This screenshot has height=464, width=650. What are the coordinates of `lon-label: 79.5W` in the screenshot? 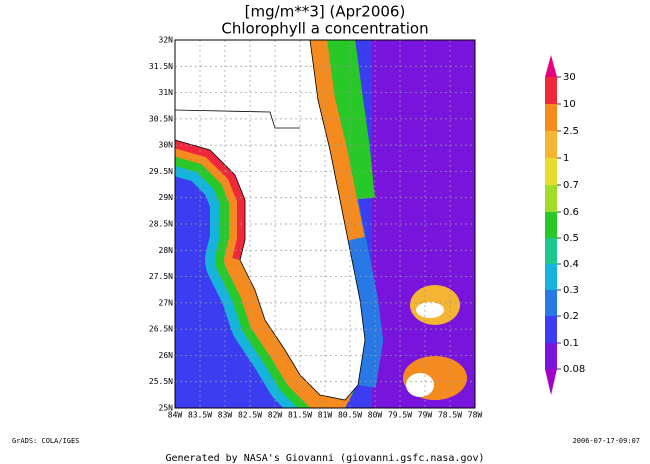 It's located at (400, 415).